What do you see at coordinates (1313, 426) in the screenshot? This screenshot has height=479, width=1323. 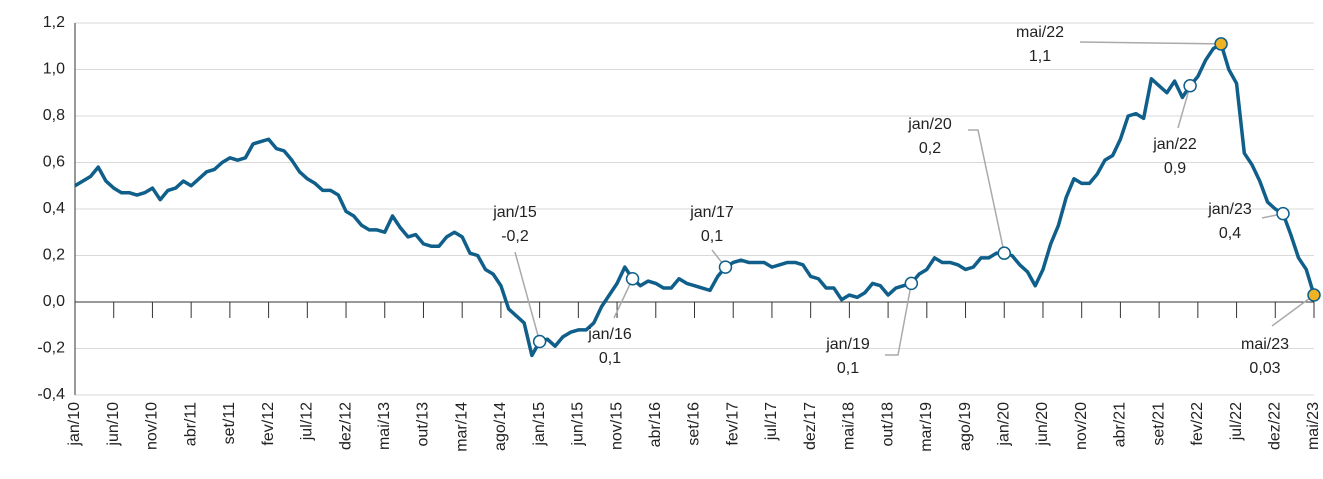 I see `x-tick-label: mai/23` at bounding box center [1313, 426].